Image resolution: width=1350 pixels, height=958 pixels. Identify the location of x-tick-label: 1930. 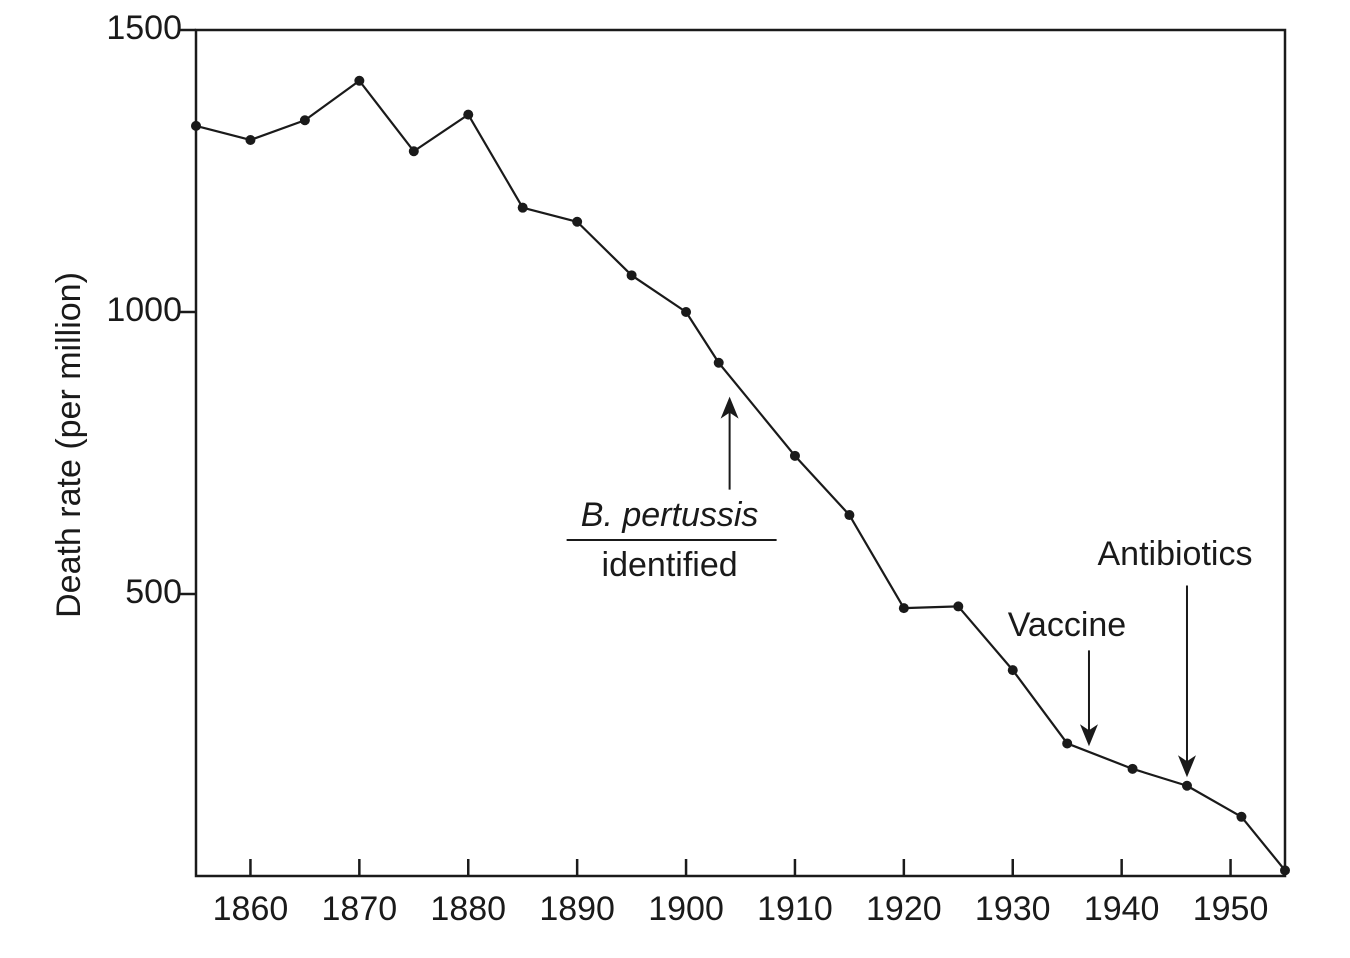
(1013, 909).